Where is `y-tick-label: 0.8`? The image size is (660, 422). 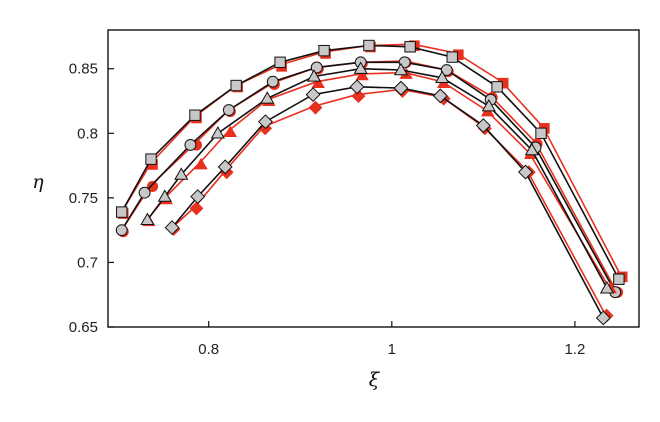
y-tick-label: 0.8 is located at coordinates (87, 133).